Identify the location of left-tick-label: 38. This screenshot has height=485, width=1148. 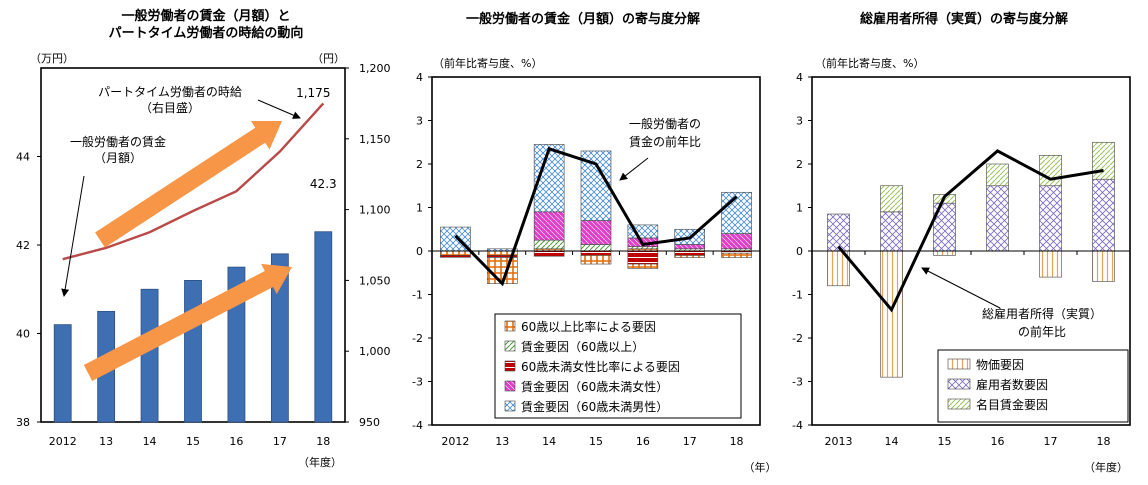
(23, 422).